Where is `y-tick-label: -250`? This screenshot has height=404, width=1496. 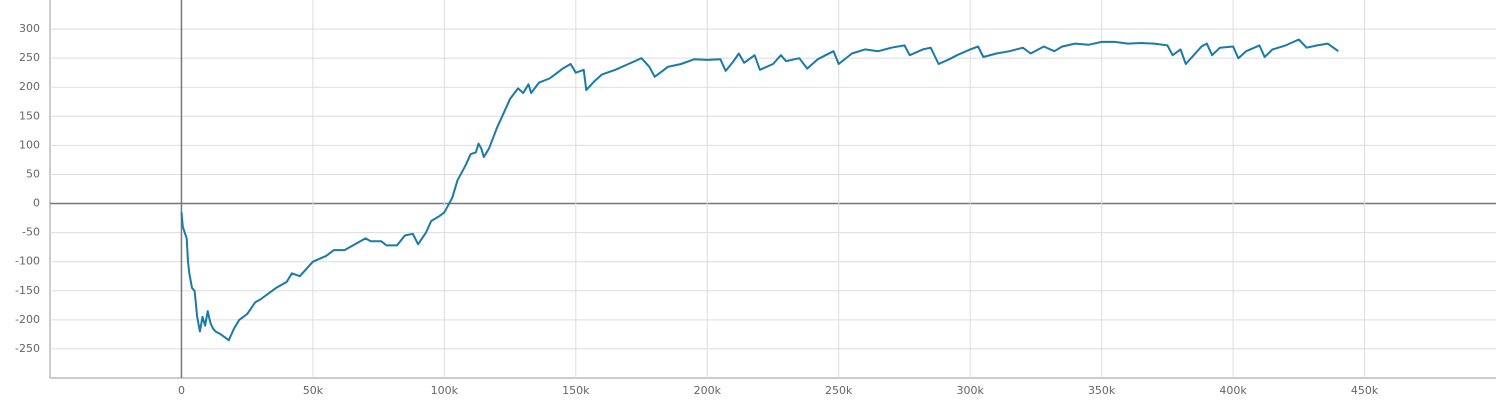
y-tick-label: -250 is located at coordinates (27, 348).